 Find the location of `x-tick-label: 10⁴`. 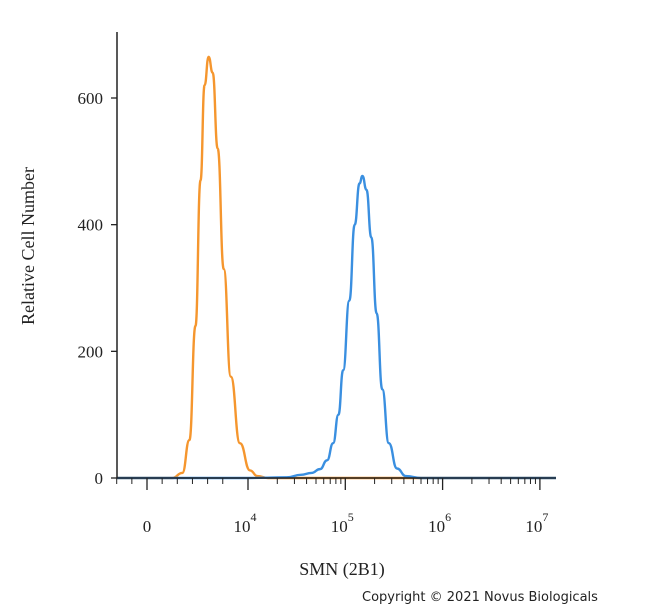

x-tick-label: 10⁴ is located at coordinates (245, 523).